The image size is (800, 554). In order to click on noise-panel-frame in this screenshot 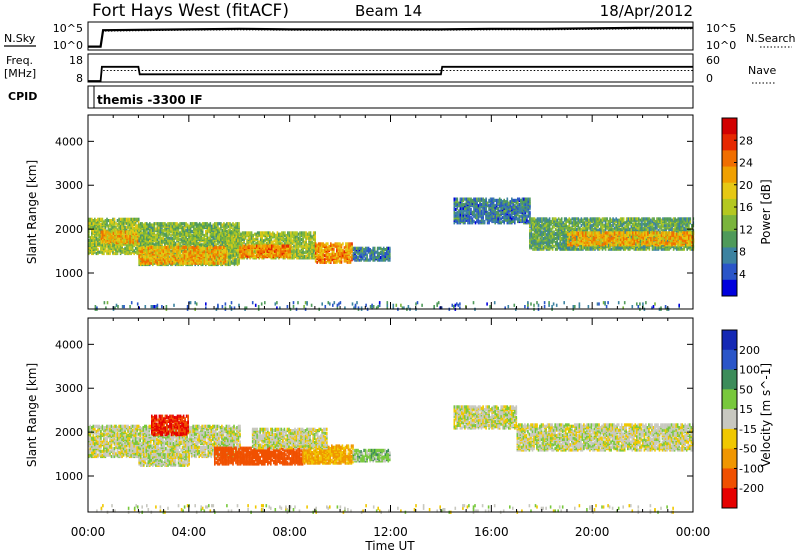, I will do `click(390, 36)`.